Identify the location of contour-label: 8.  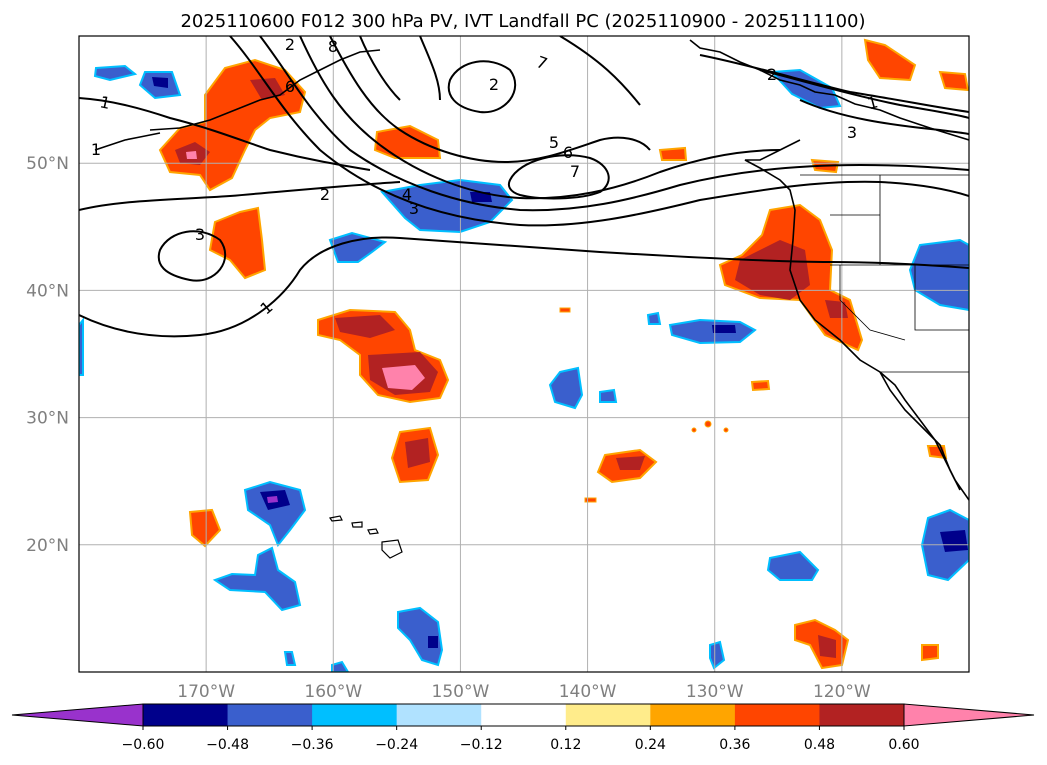
(333, 46).